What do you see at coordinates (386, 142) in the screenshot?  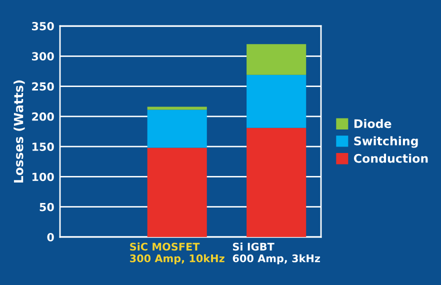 I see `legend-label: Switching` at bounding box center [386, 142].